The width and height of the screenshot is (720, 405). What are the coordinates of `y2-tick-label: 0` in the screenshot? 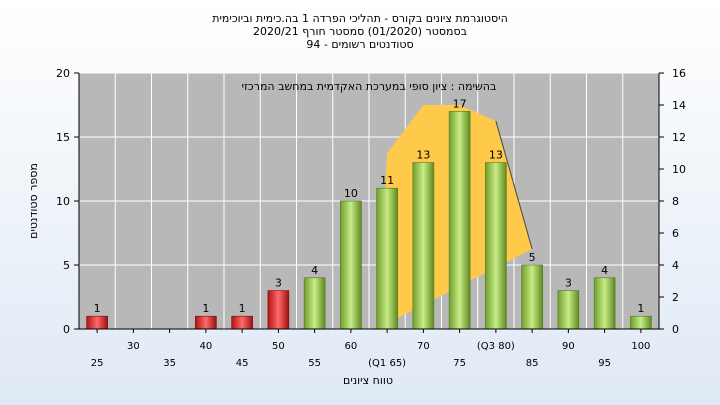 It's located at (675, 329).